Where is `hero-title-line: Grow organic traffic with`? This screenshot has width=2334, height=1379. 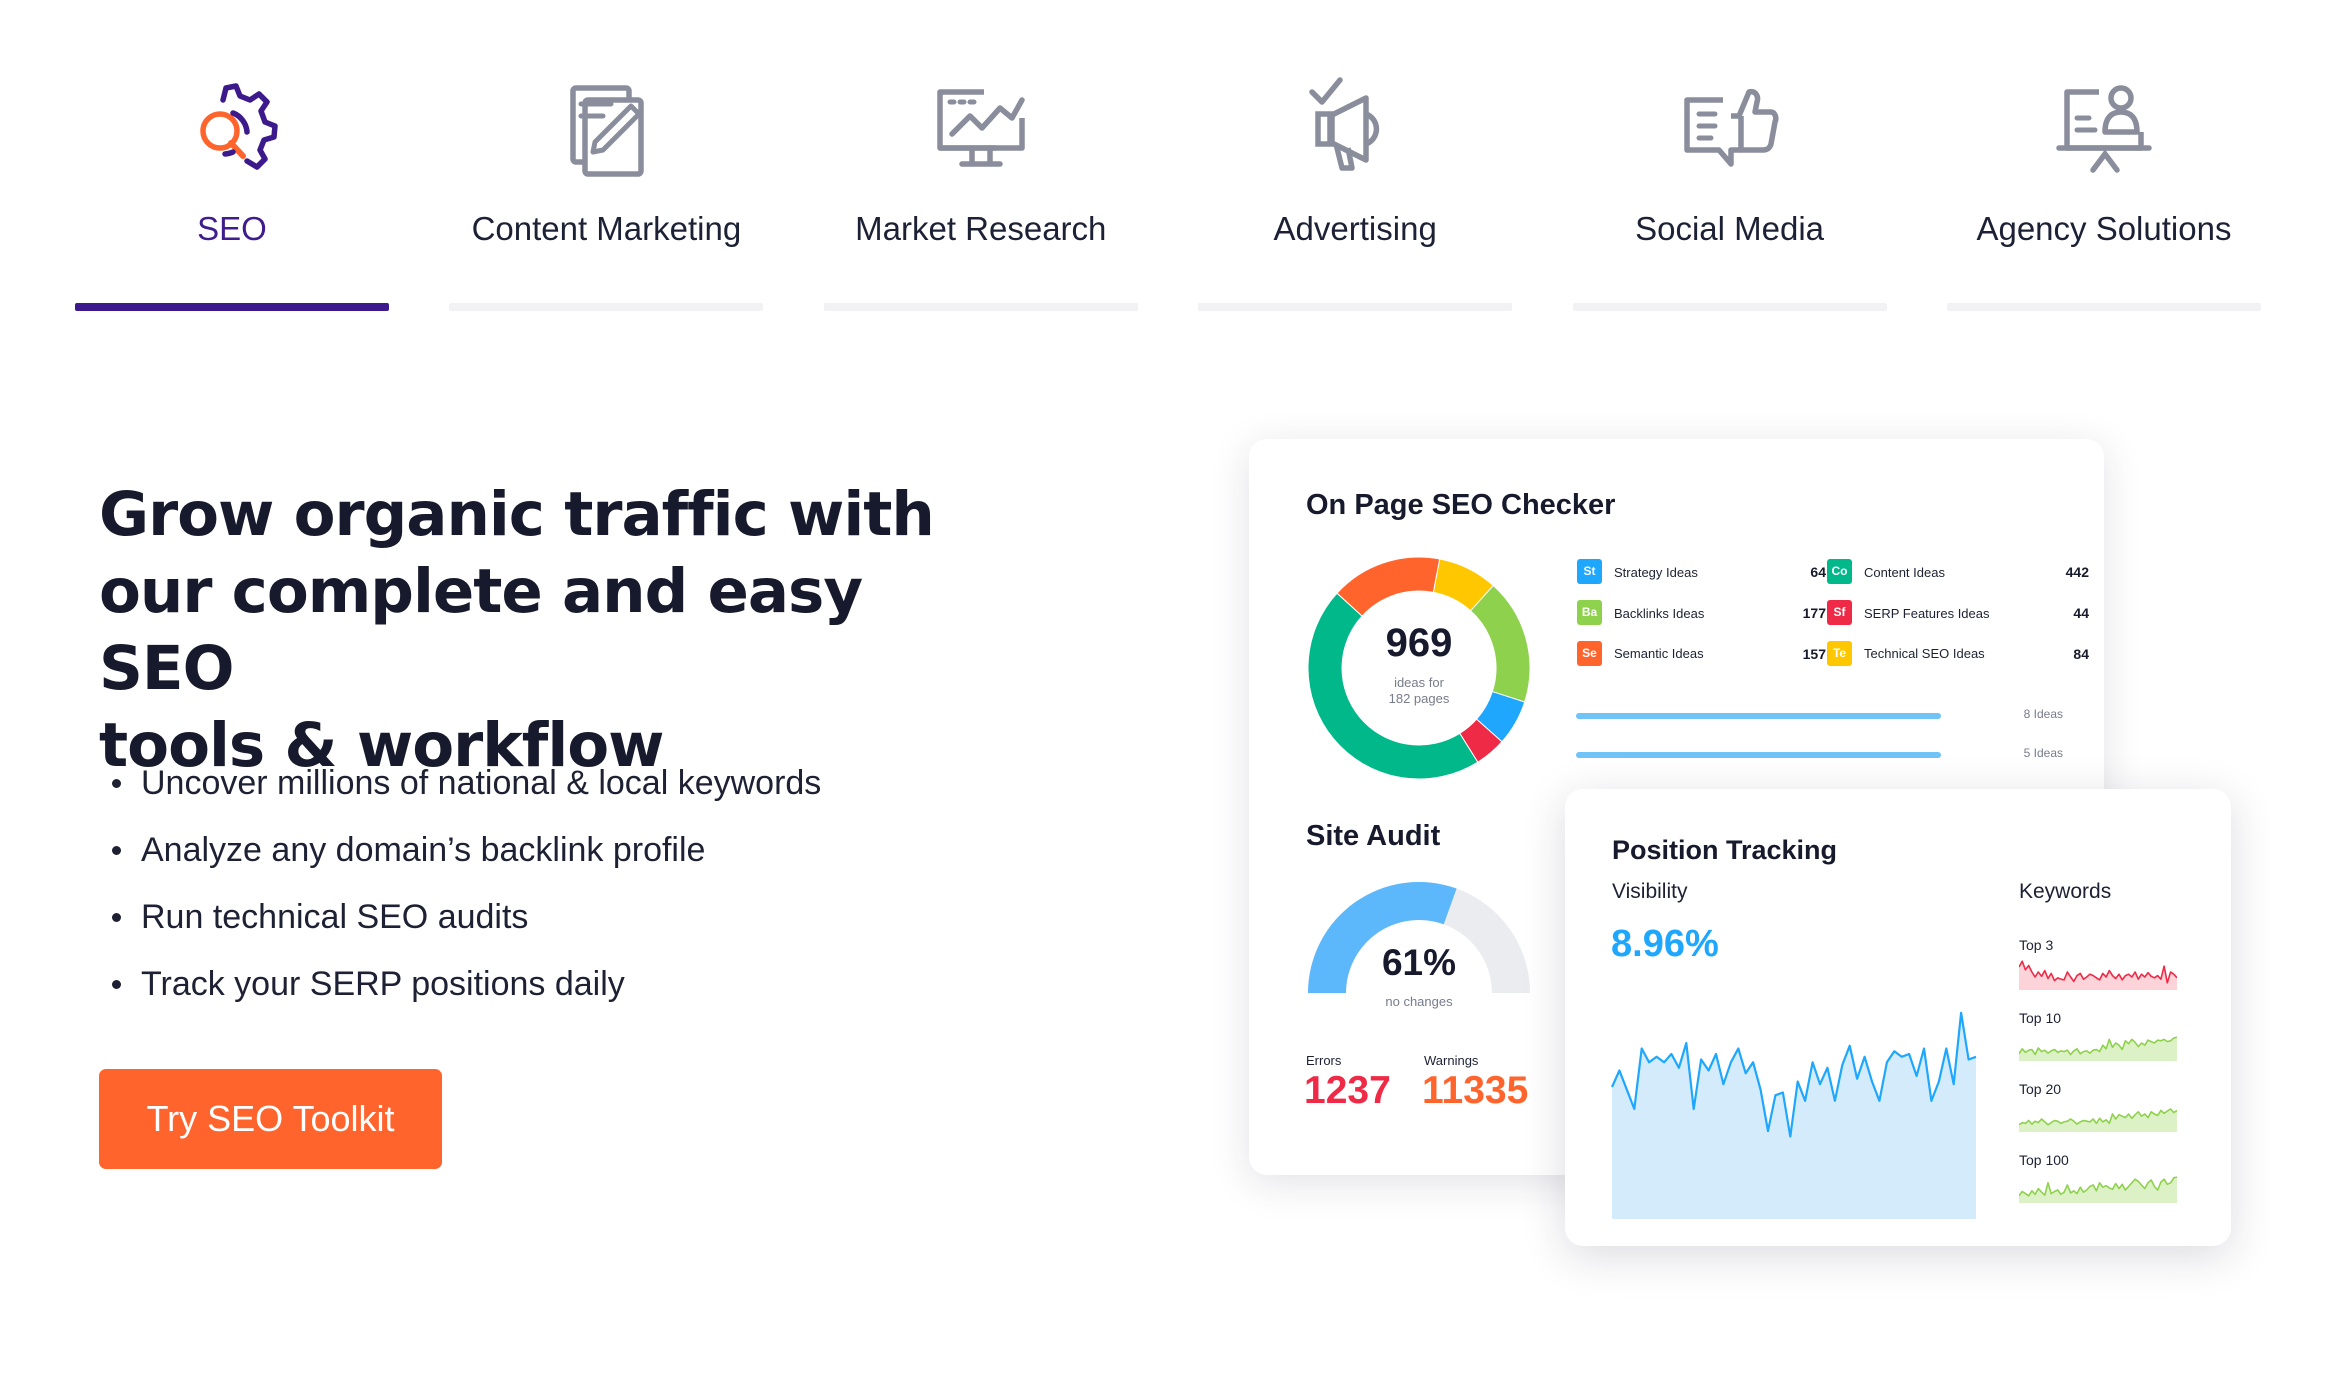 hero-title-line: Grow organic traffic with is located at coordinates (517, 514).